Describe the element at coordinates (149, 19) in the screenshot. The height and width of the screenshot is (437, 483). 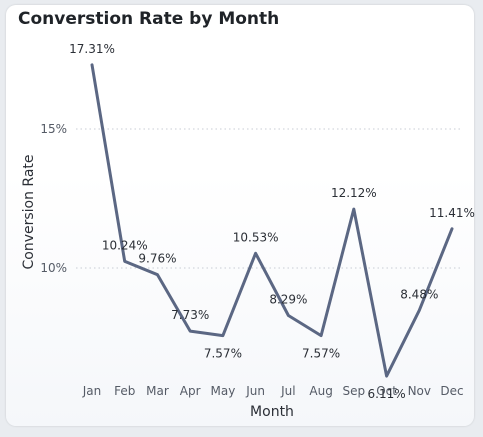
I see `chart-title: Converstion Rate by Month` at that location.